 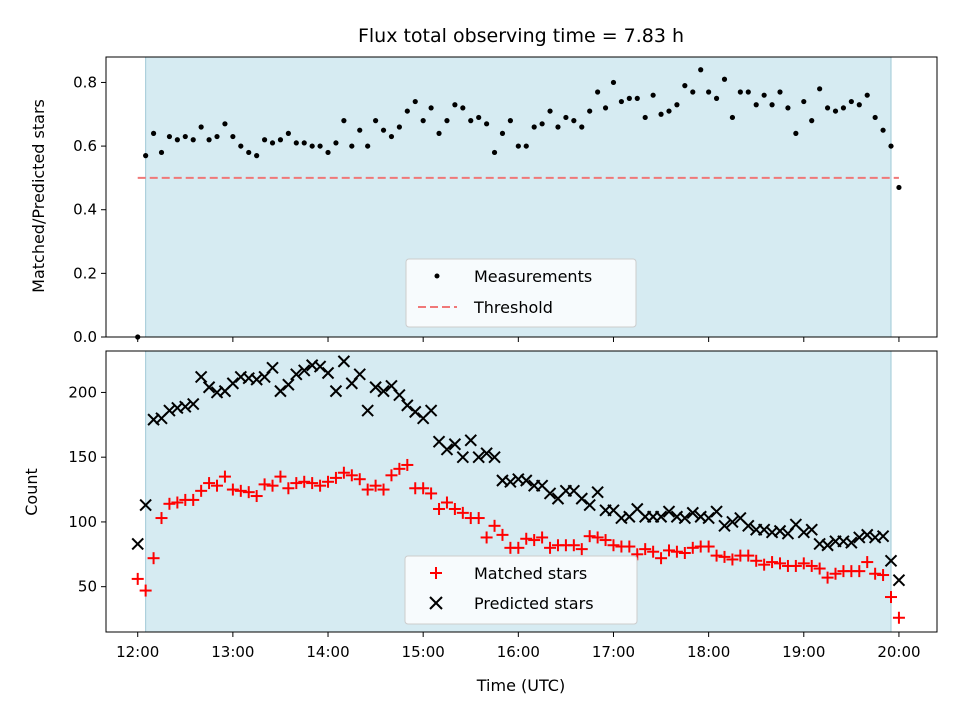 What do you see at coordinates (521, 590) in the screenshot?
I see `bottom-legend: Matched stars Predicted stars` at bounding box center [521, 590].